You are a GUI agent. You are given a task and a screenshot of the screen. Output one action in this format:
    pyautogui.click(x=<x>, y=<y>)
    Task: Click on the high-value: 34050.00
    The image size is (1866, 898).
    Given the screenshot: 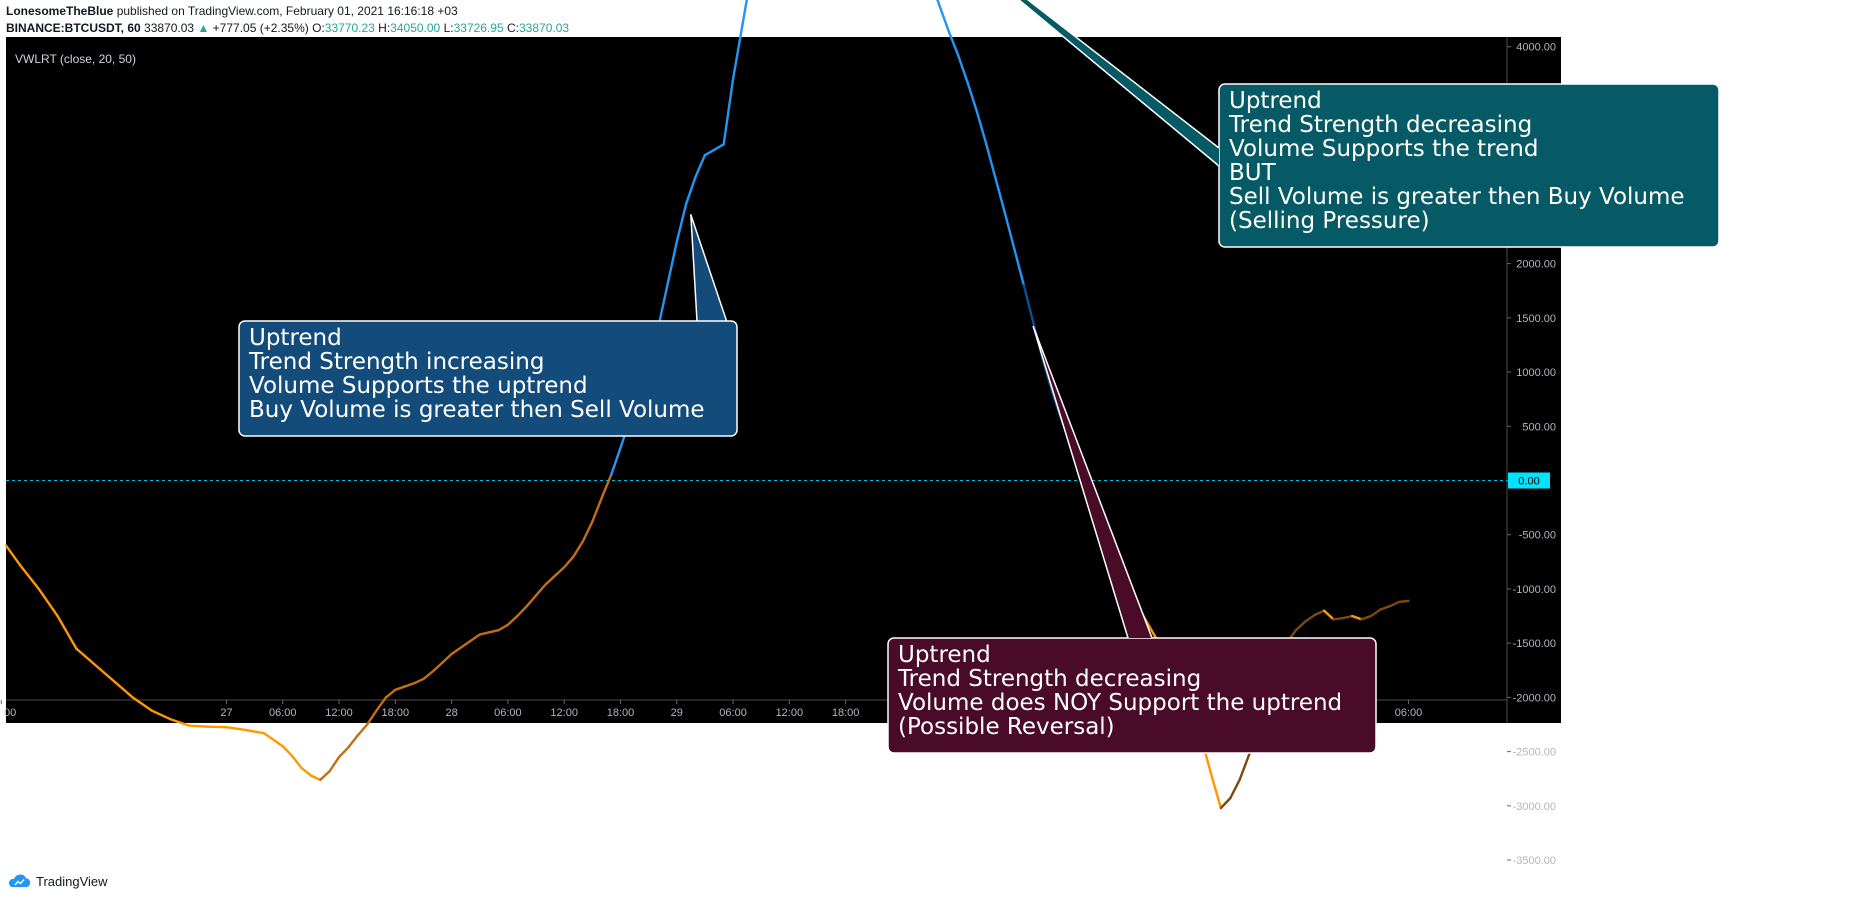 What is the action you would take?
    pyautogui.click(x=415, y=28)
    